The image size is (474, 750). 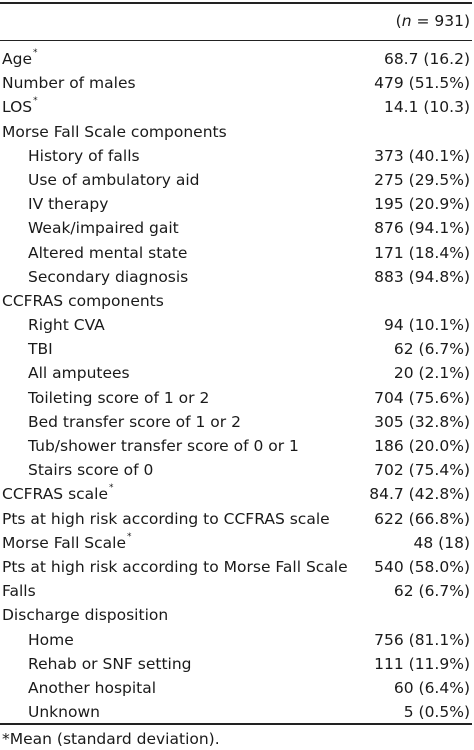 I want to click on row-label-text: TBI, so click(x=40, y=349).